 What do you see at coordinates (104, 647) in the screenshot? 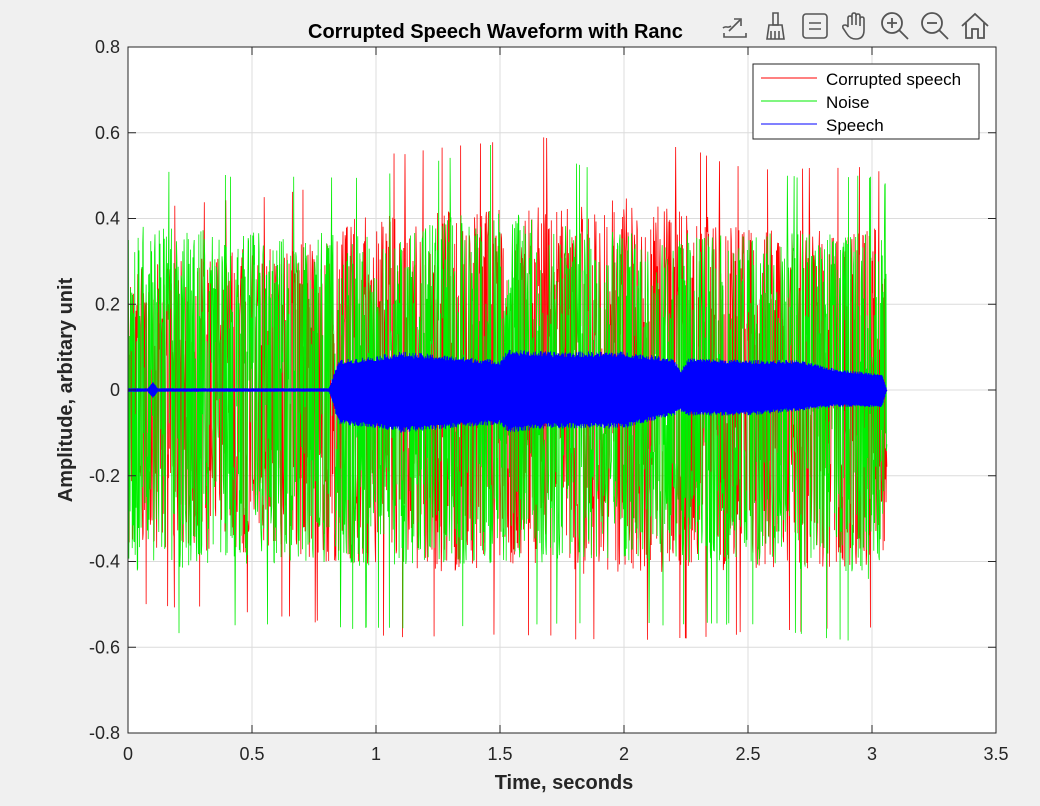
I see `y-tick-label: -0.6` at bounding box center [104, 647].